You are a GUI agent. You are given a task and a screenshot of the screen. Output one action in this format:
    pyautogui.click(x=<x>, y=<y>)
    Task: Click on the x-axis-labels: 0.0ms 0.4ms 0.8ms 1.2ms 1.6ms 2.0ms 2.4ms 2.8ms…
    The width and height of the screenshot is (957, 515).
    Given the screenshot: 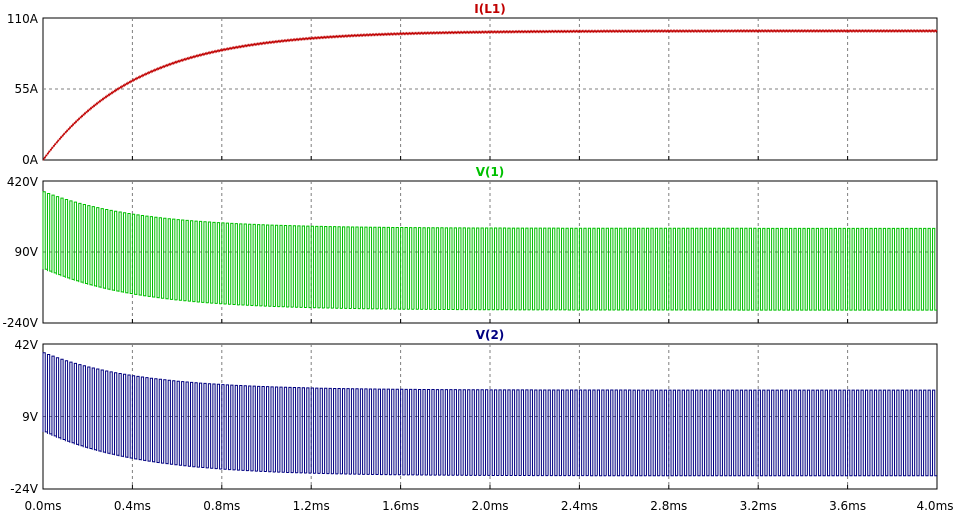 What is the action you would take?
    pyautogui.click(x=488, y=506)
    